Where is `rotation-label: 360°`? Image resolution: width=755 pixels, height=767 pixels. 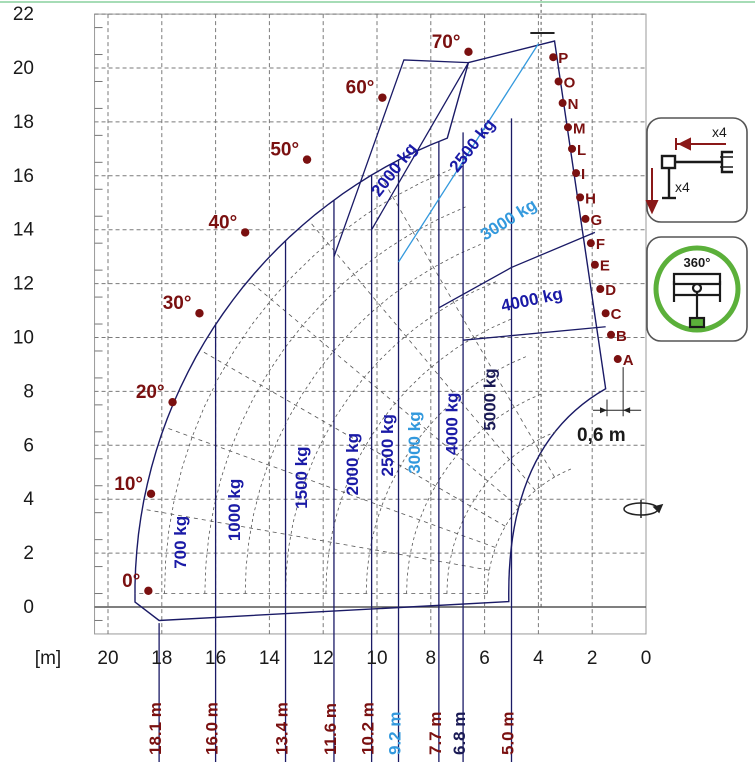
rotation-label: 360° is located at coordinates (697, 262).